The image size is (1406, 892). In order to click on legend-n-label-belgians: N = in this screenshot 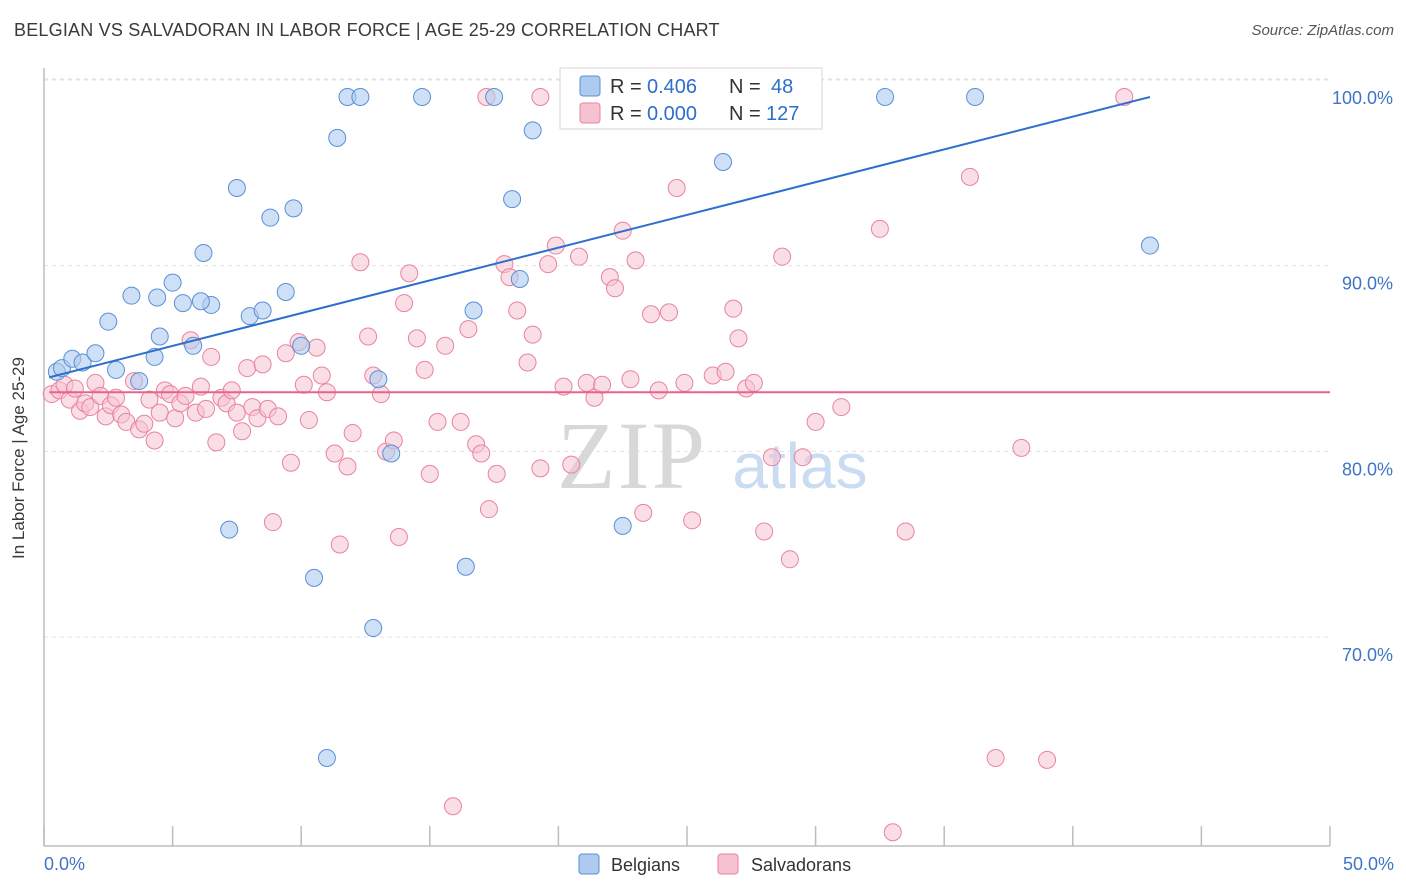, I will do `click(745, 87)`.